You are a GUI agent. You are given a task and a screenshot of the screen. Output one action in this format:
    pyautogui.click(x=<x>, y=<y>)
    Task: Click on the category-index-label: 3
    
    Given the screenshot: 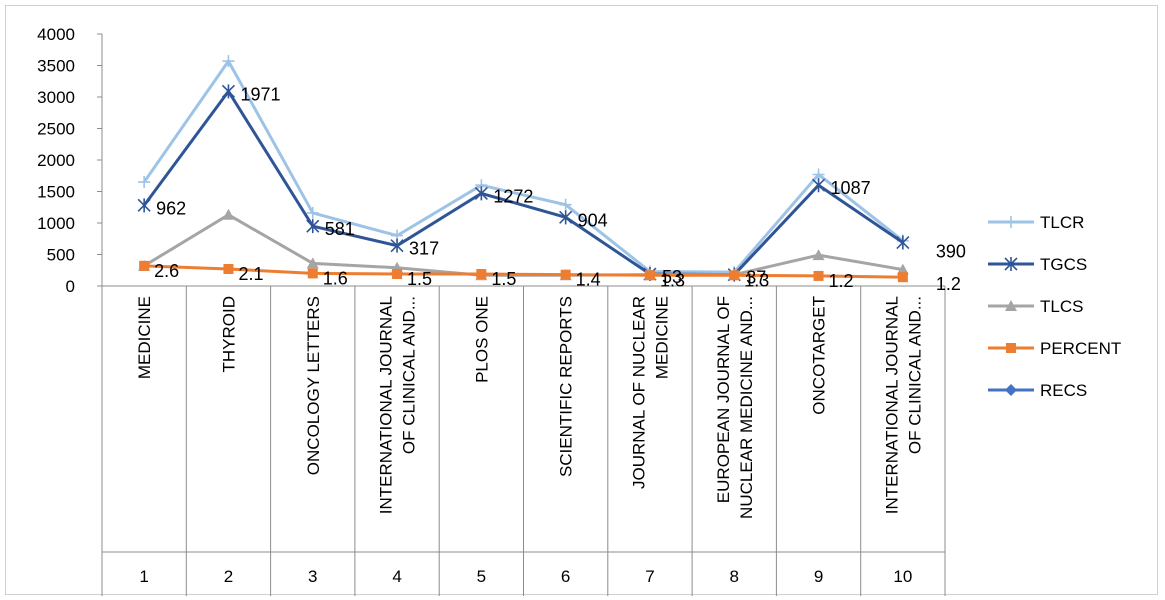 What is the action you would take?
    pyautogui.click(x=312, y=576)
    